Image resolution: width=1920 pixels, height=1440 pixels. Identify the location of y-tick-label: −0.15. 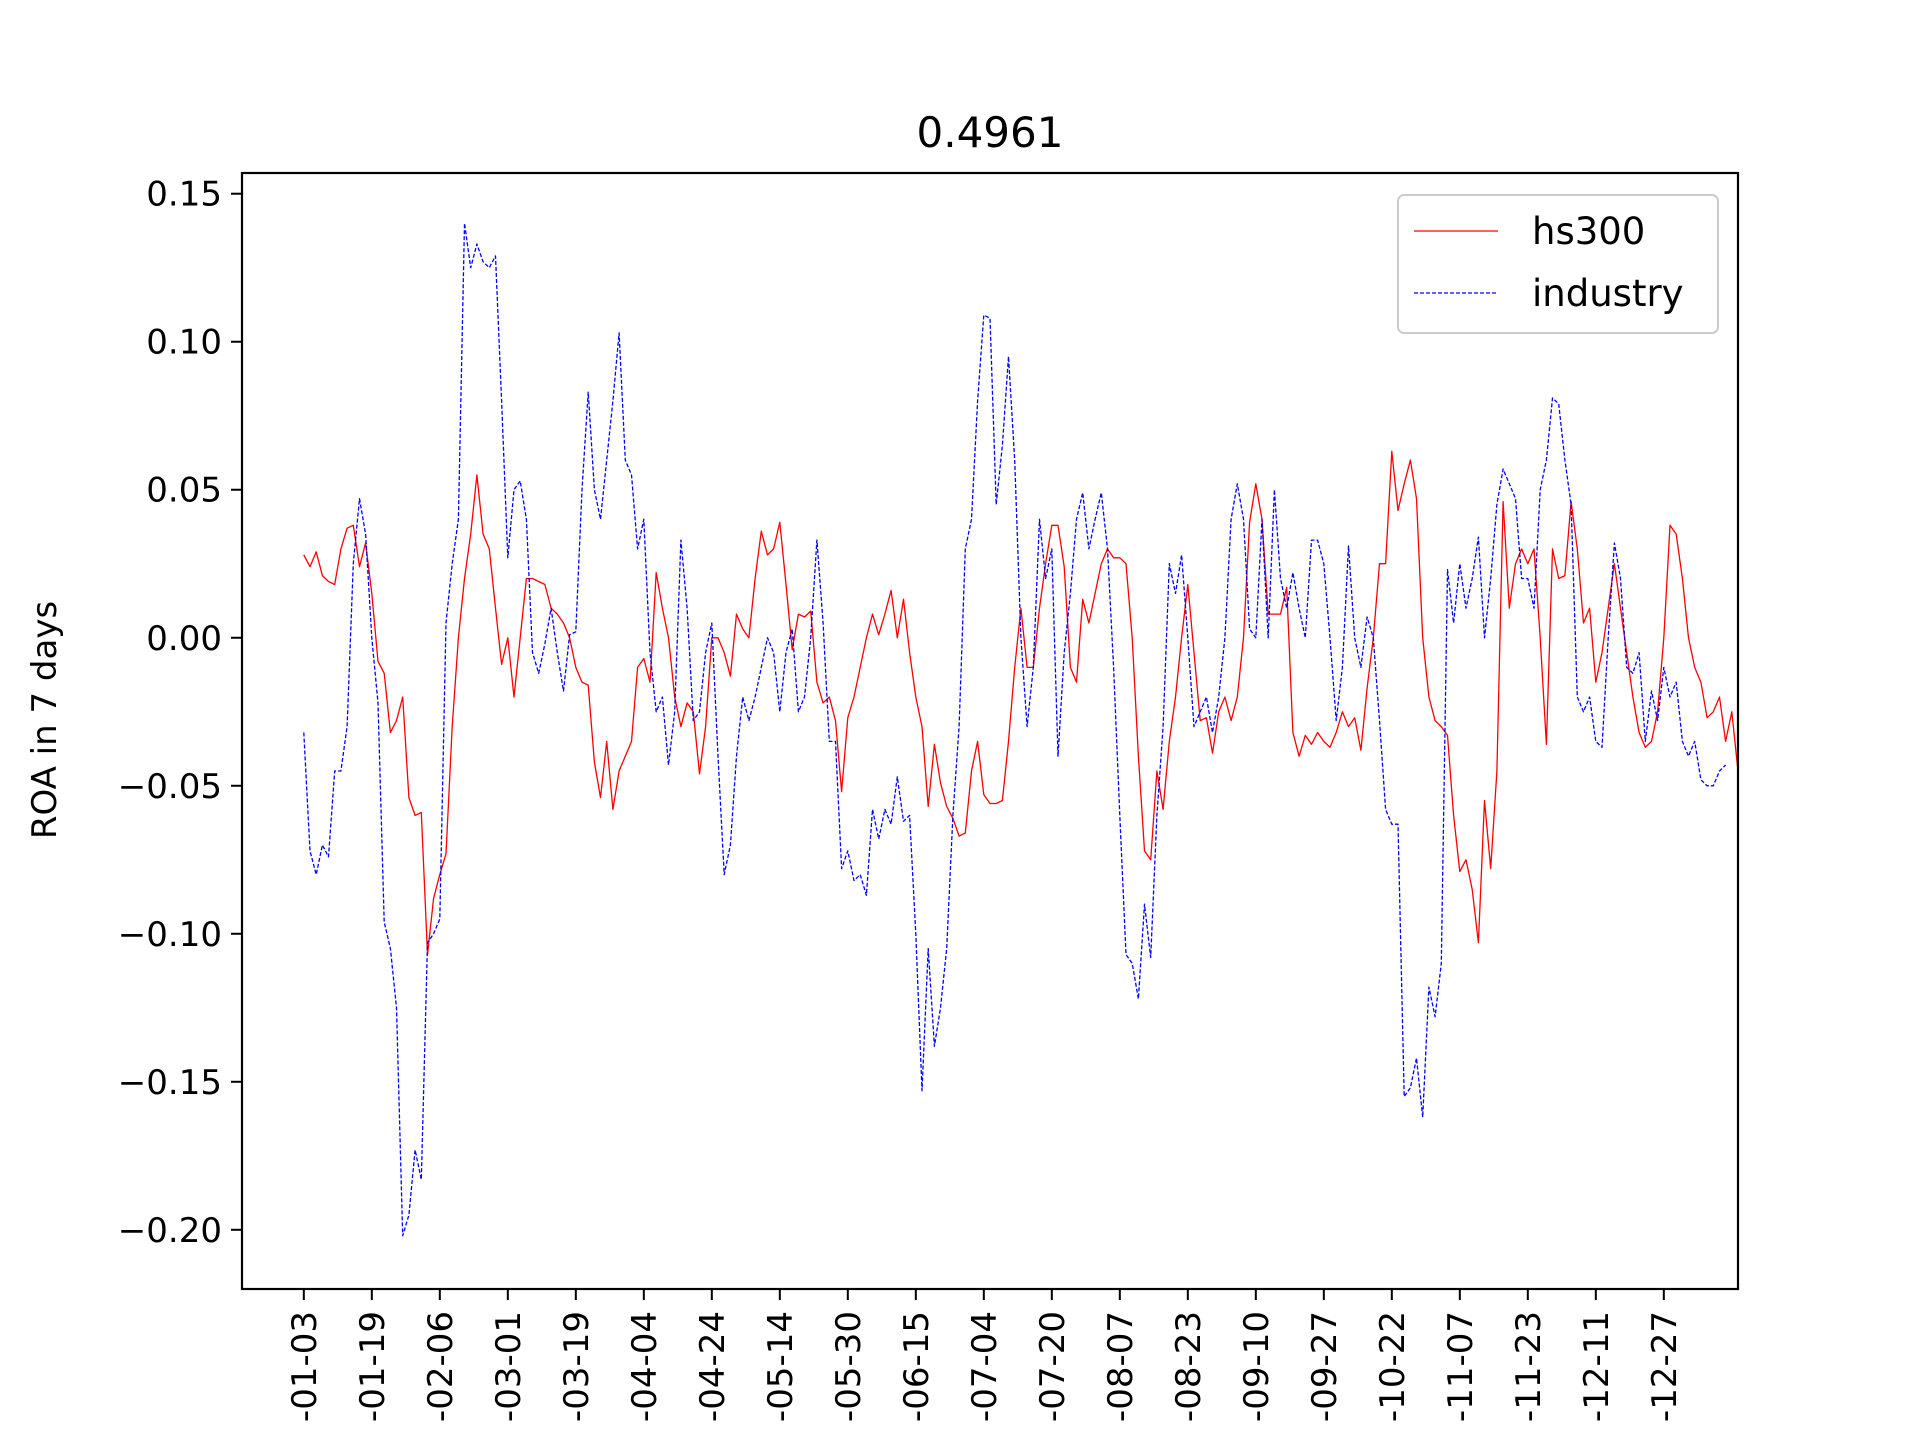
(170, 1083).